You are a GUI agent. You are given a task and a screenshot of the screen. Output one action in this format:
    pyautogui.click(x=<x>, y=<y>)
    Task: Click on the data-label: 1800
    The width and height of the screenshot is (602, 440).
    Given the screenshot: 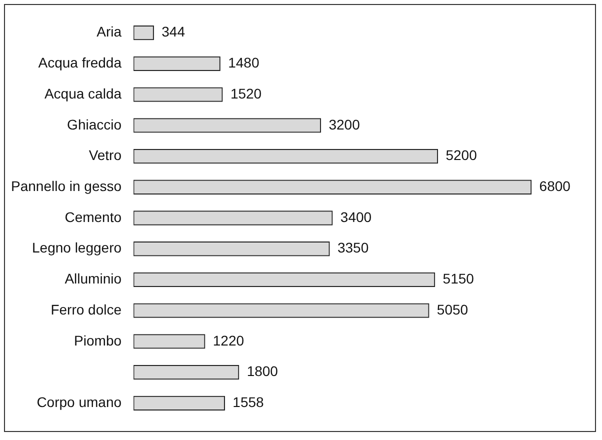 What is the action you would take?
    pyautogui.click(x=262, y=371)
    